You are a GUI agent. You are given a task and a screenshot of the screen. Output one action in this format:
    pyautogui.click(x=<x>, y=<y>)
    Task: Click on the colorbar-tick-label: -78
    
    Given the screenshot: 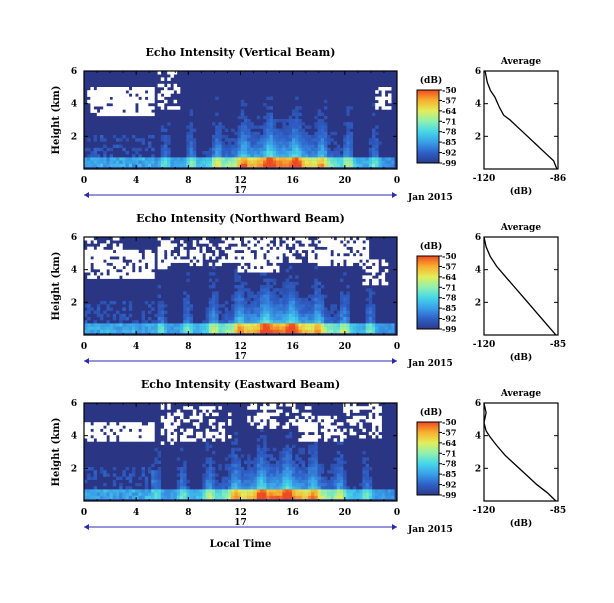 What is the action you would take?
    pyautogui.click(x=449, y=464)
    